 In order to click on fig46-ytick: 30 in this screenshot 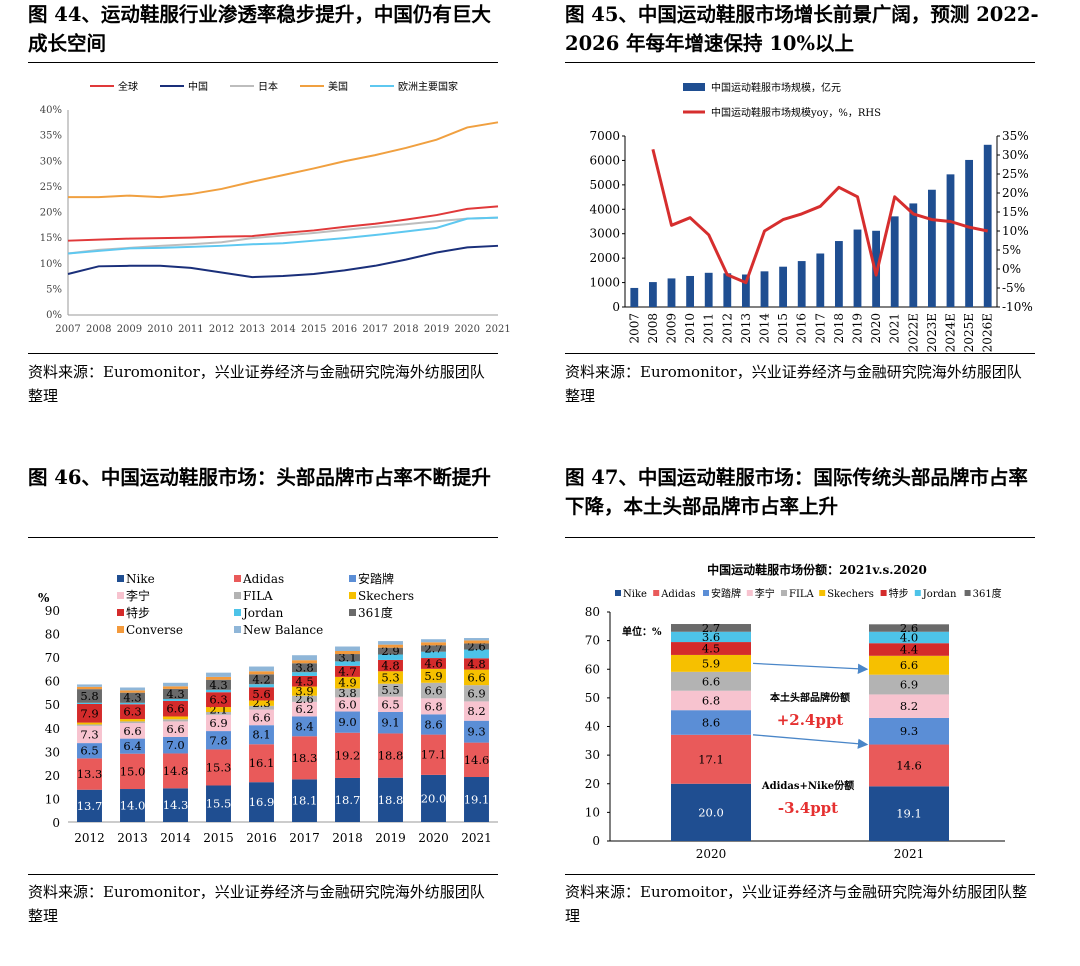, I will do `click(52, 752)`.